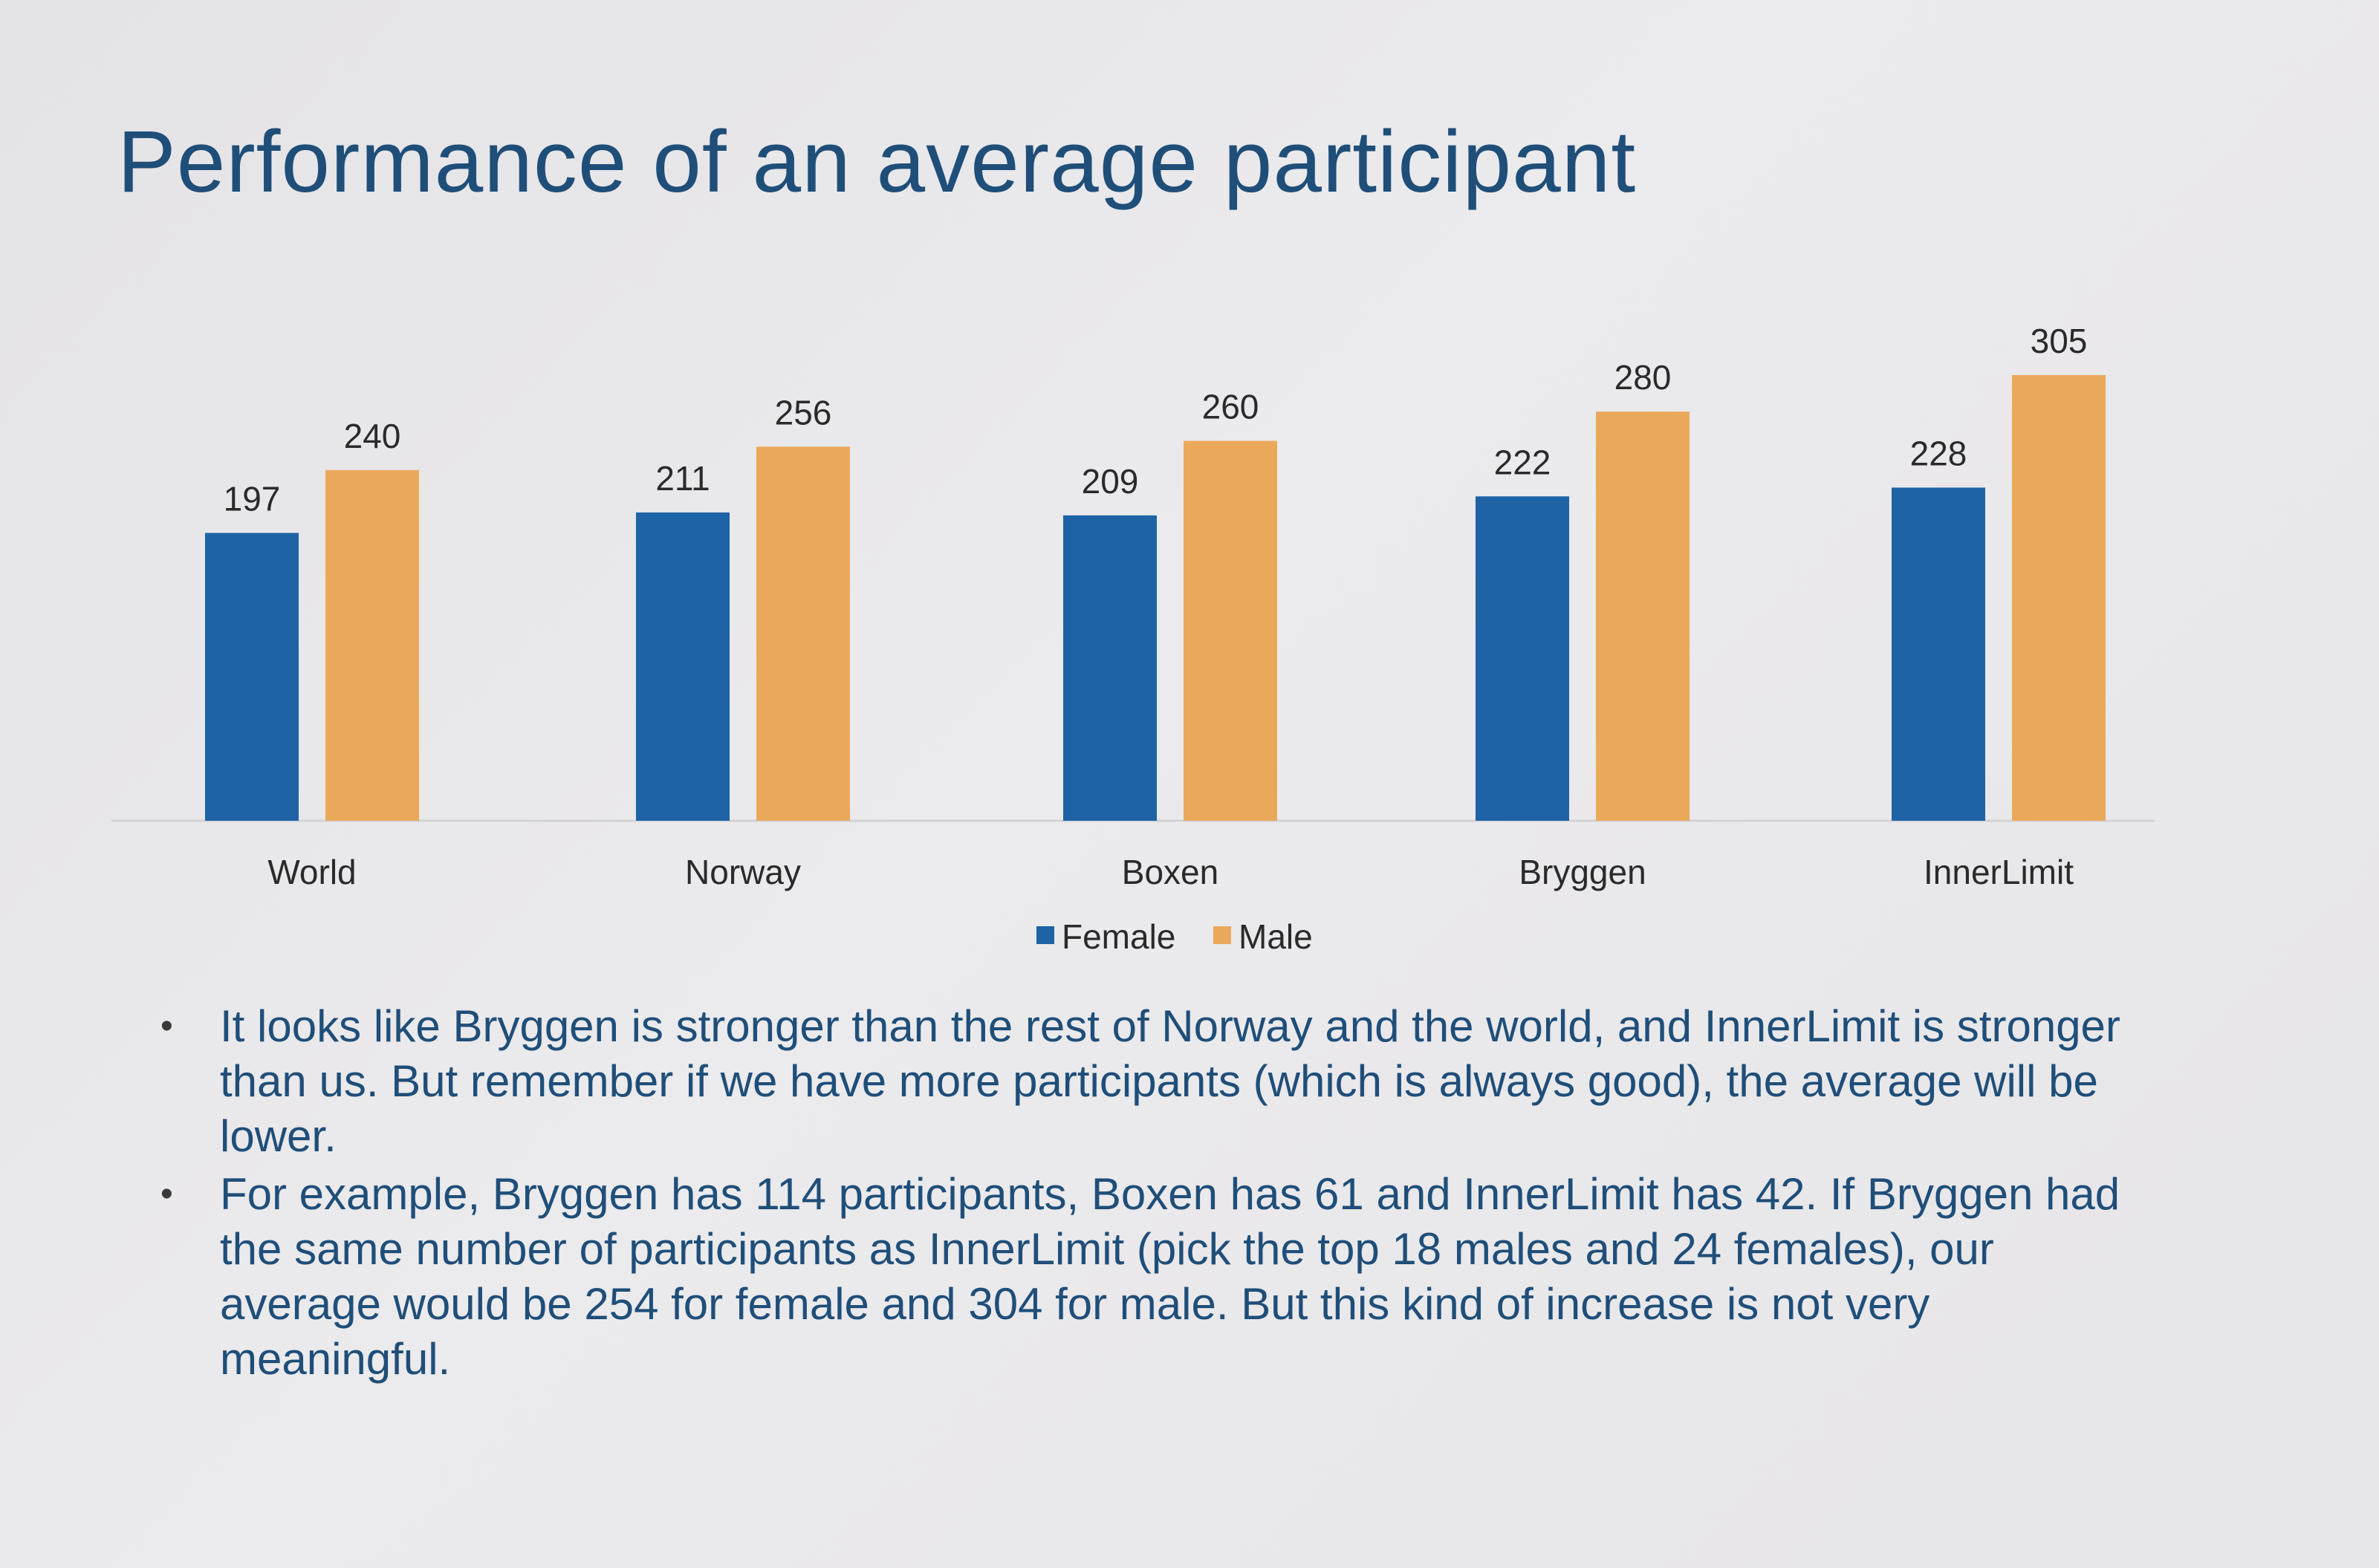 This screenshot has height=1568, width=2379. What do you see at coordinates (1522, 462) in the screenshot?
I see `data-label: 222` at bounding box center [1522, 462].